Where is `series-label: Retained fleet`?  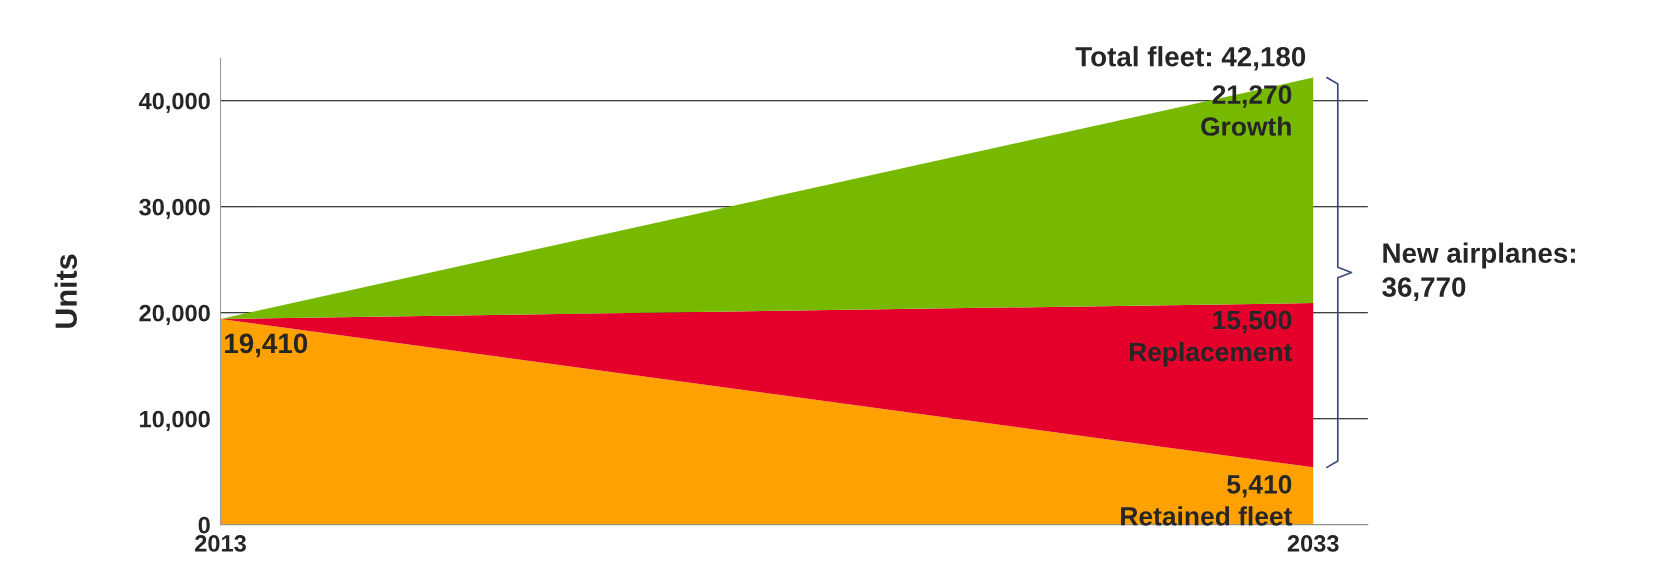
series-label: Retained fleet is located at coordinates (1207, 516).